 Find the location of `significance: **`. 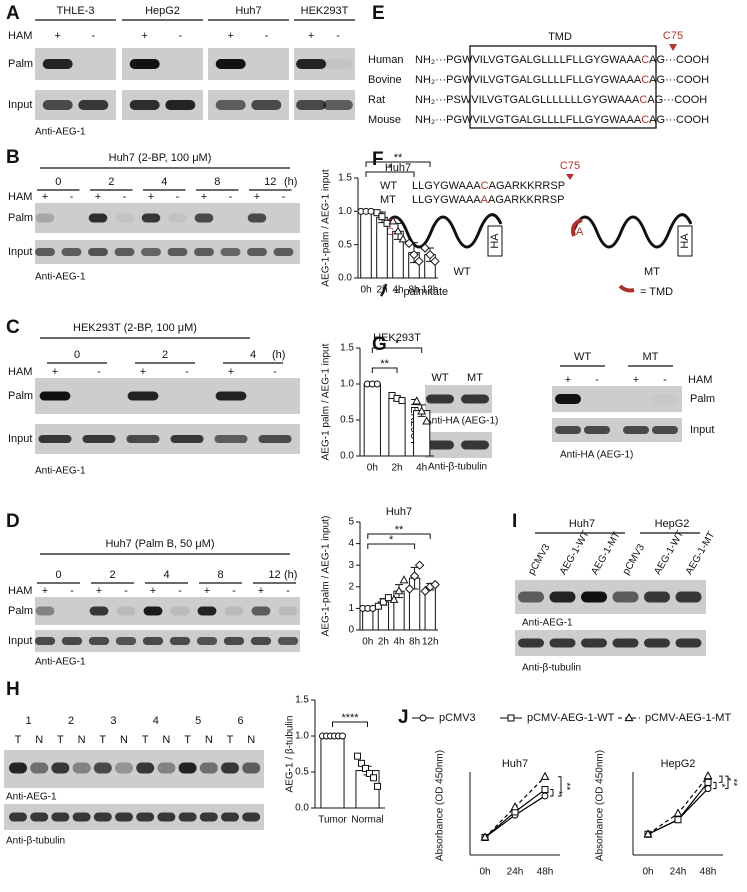

significance: ** is located at coordinates (384, 364).